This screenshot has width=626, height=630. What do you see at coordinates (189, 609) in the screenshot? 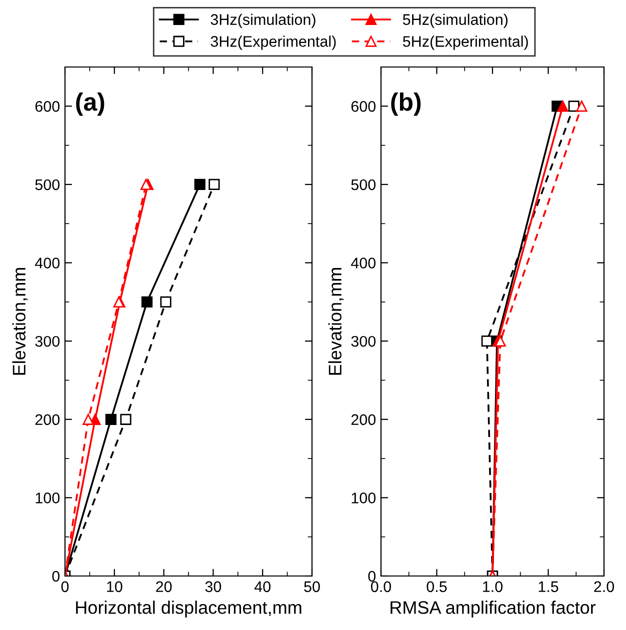
I see `x-axis-title: Horizontal displacement,mm` at bounding box center [189, 609].